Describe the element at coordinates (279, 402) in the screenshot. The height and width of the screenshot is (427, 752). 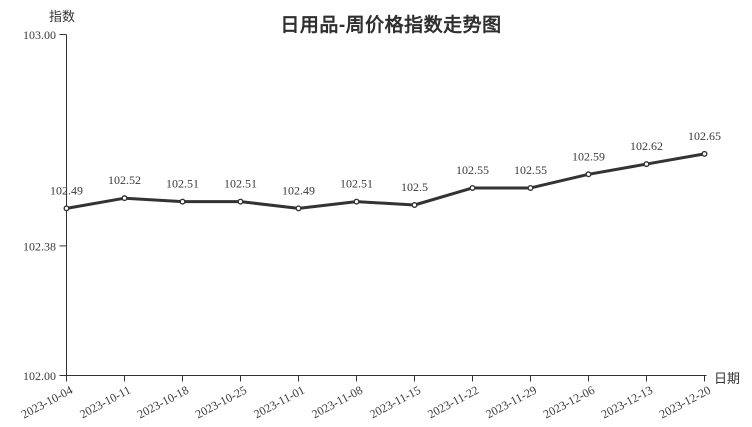
I see `x-tick-label: 2023-11-01` at that location.